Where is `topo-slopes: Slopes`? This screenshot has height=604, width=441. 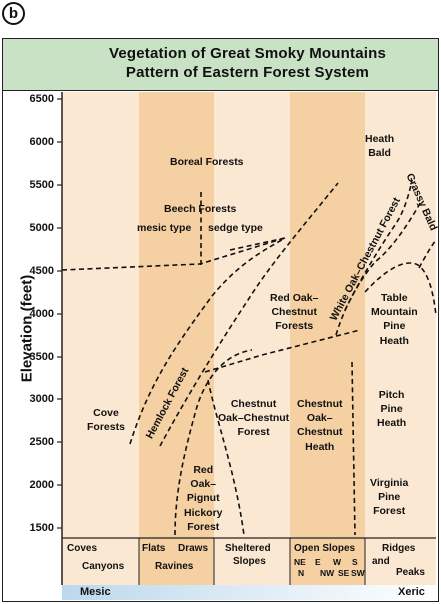 topo-slopes: Slopes is located at coordinates (249, 561).